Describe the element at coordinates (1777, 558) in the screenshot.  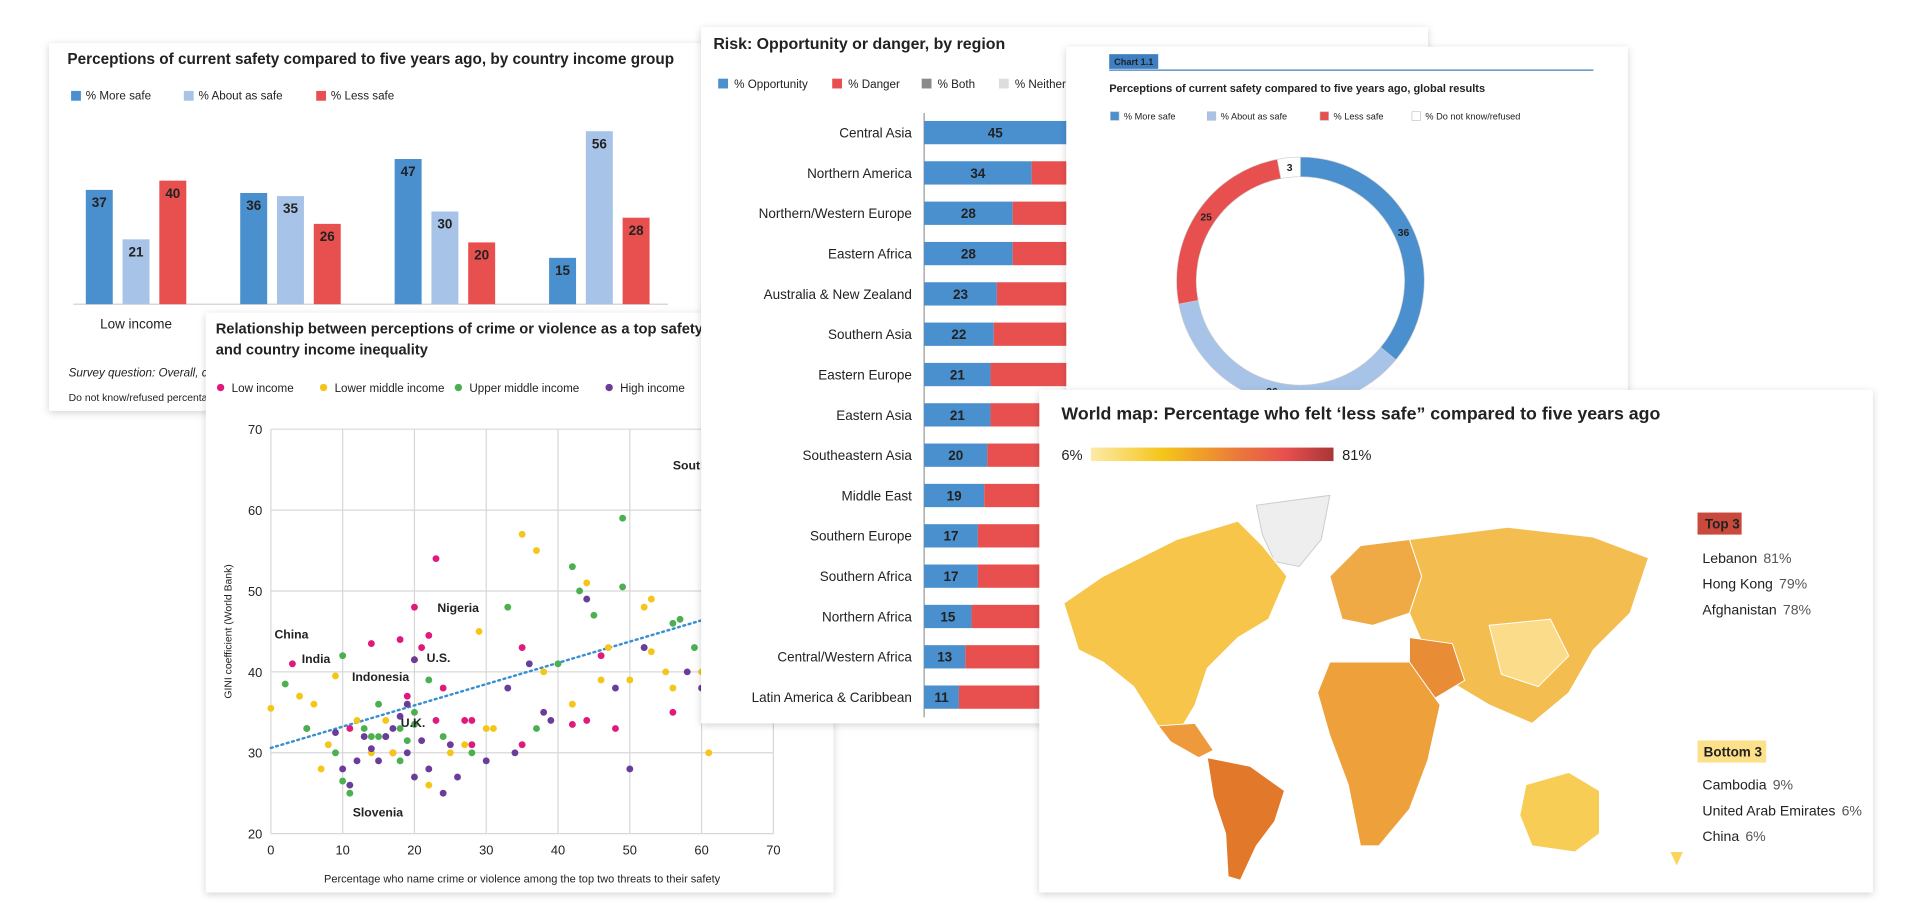
I see `country-value: 81%` at that location.